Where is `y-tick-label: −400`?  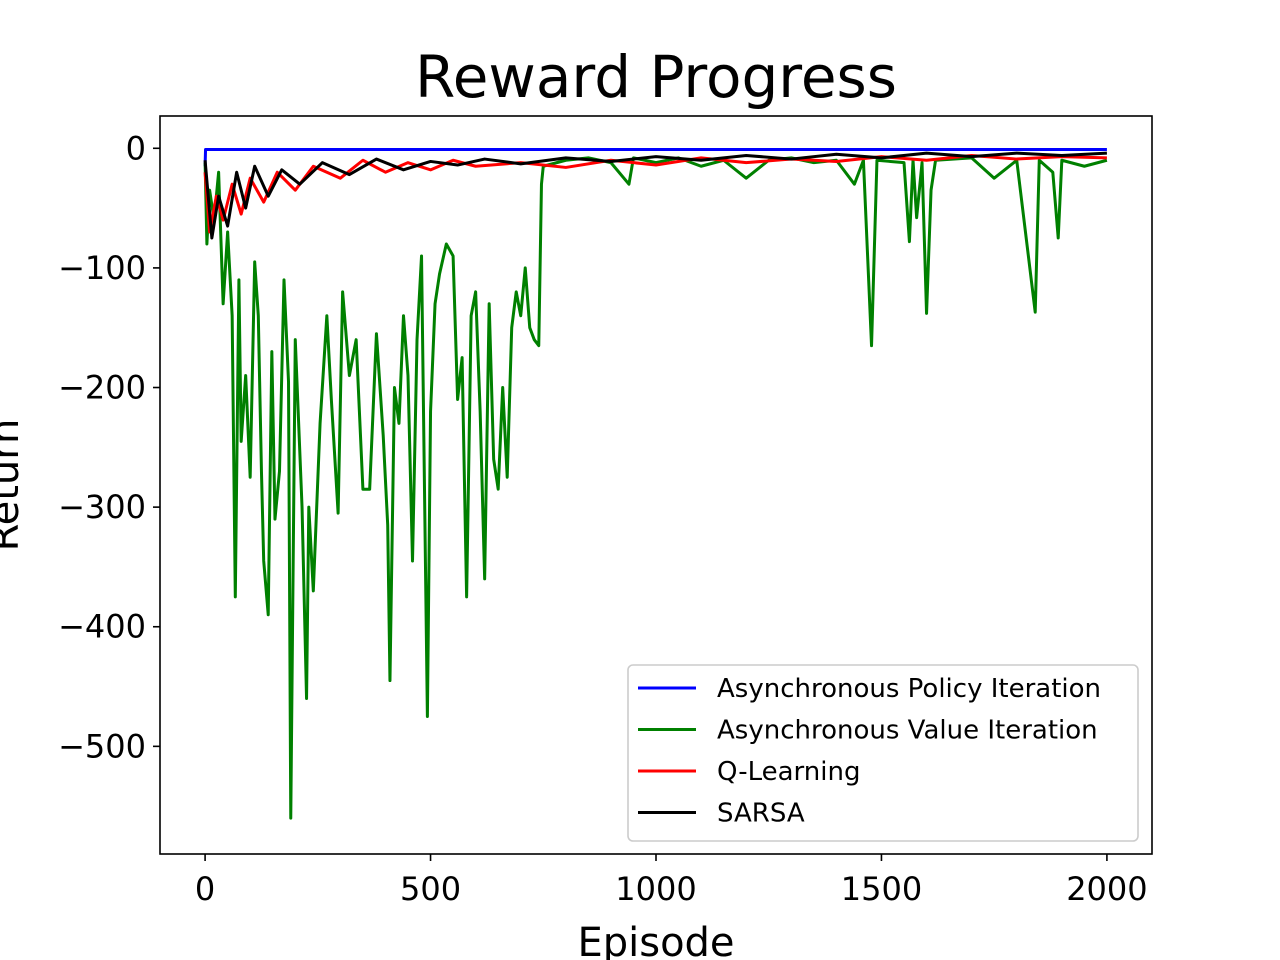
y-tick-label: −400 is located at coordinates (102, 627).